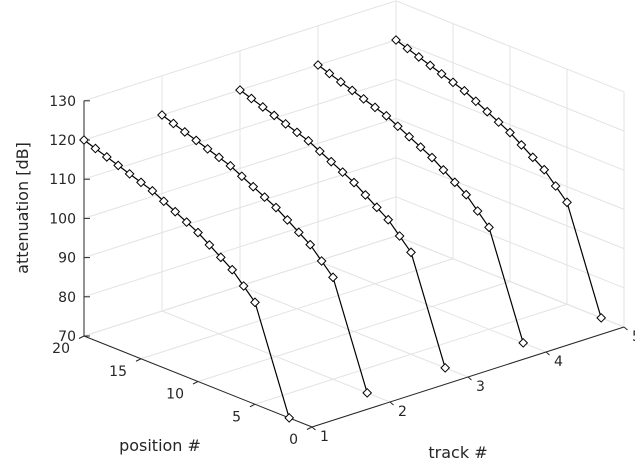  Describe the element at coordinates (402, 412) in the screenshot. I see `x-tick-label: 2` at that location.